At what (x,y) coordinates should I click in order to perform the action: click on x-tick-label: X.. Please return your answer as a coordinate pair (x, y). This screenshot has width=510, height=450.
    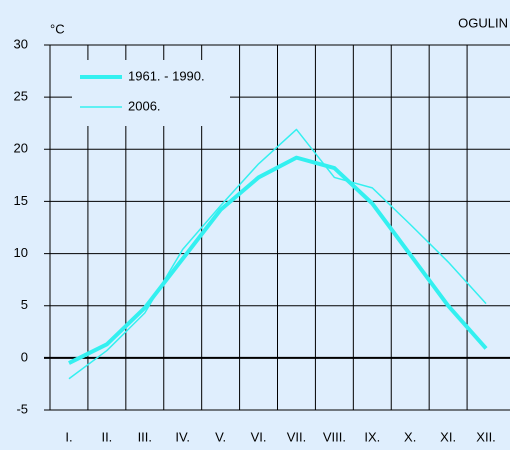
    Looking at the image, I should click on (410, 436).